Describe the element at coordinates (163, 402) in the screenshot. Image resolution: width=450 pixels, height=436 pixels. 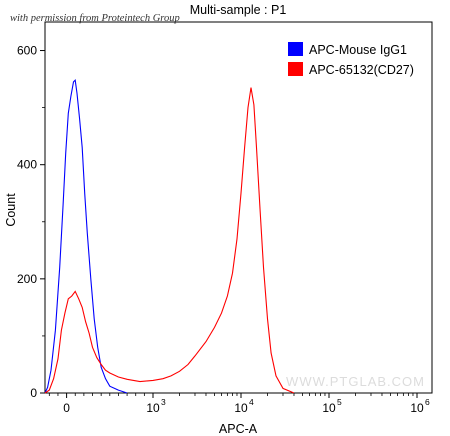
I see `x-tick-exponent: 3` at that location.